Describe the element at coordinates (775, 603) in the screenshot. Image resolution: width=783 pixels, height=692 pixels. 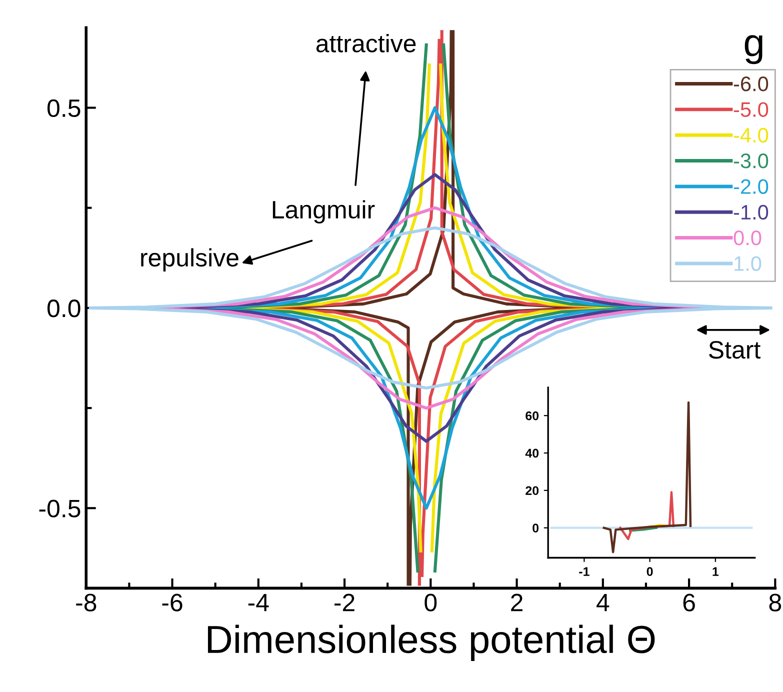
I see `x-tick-label: 8` at that location.